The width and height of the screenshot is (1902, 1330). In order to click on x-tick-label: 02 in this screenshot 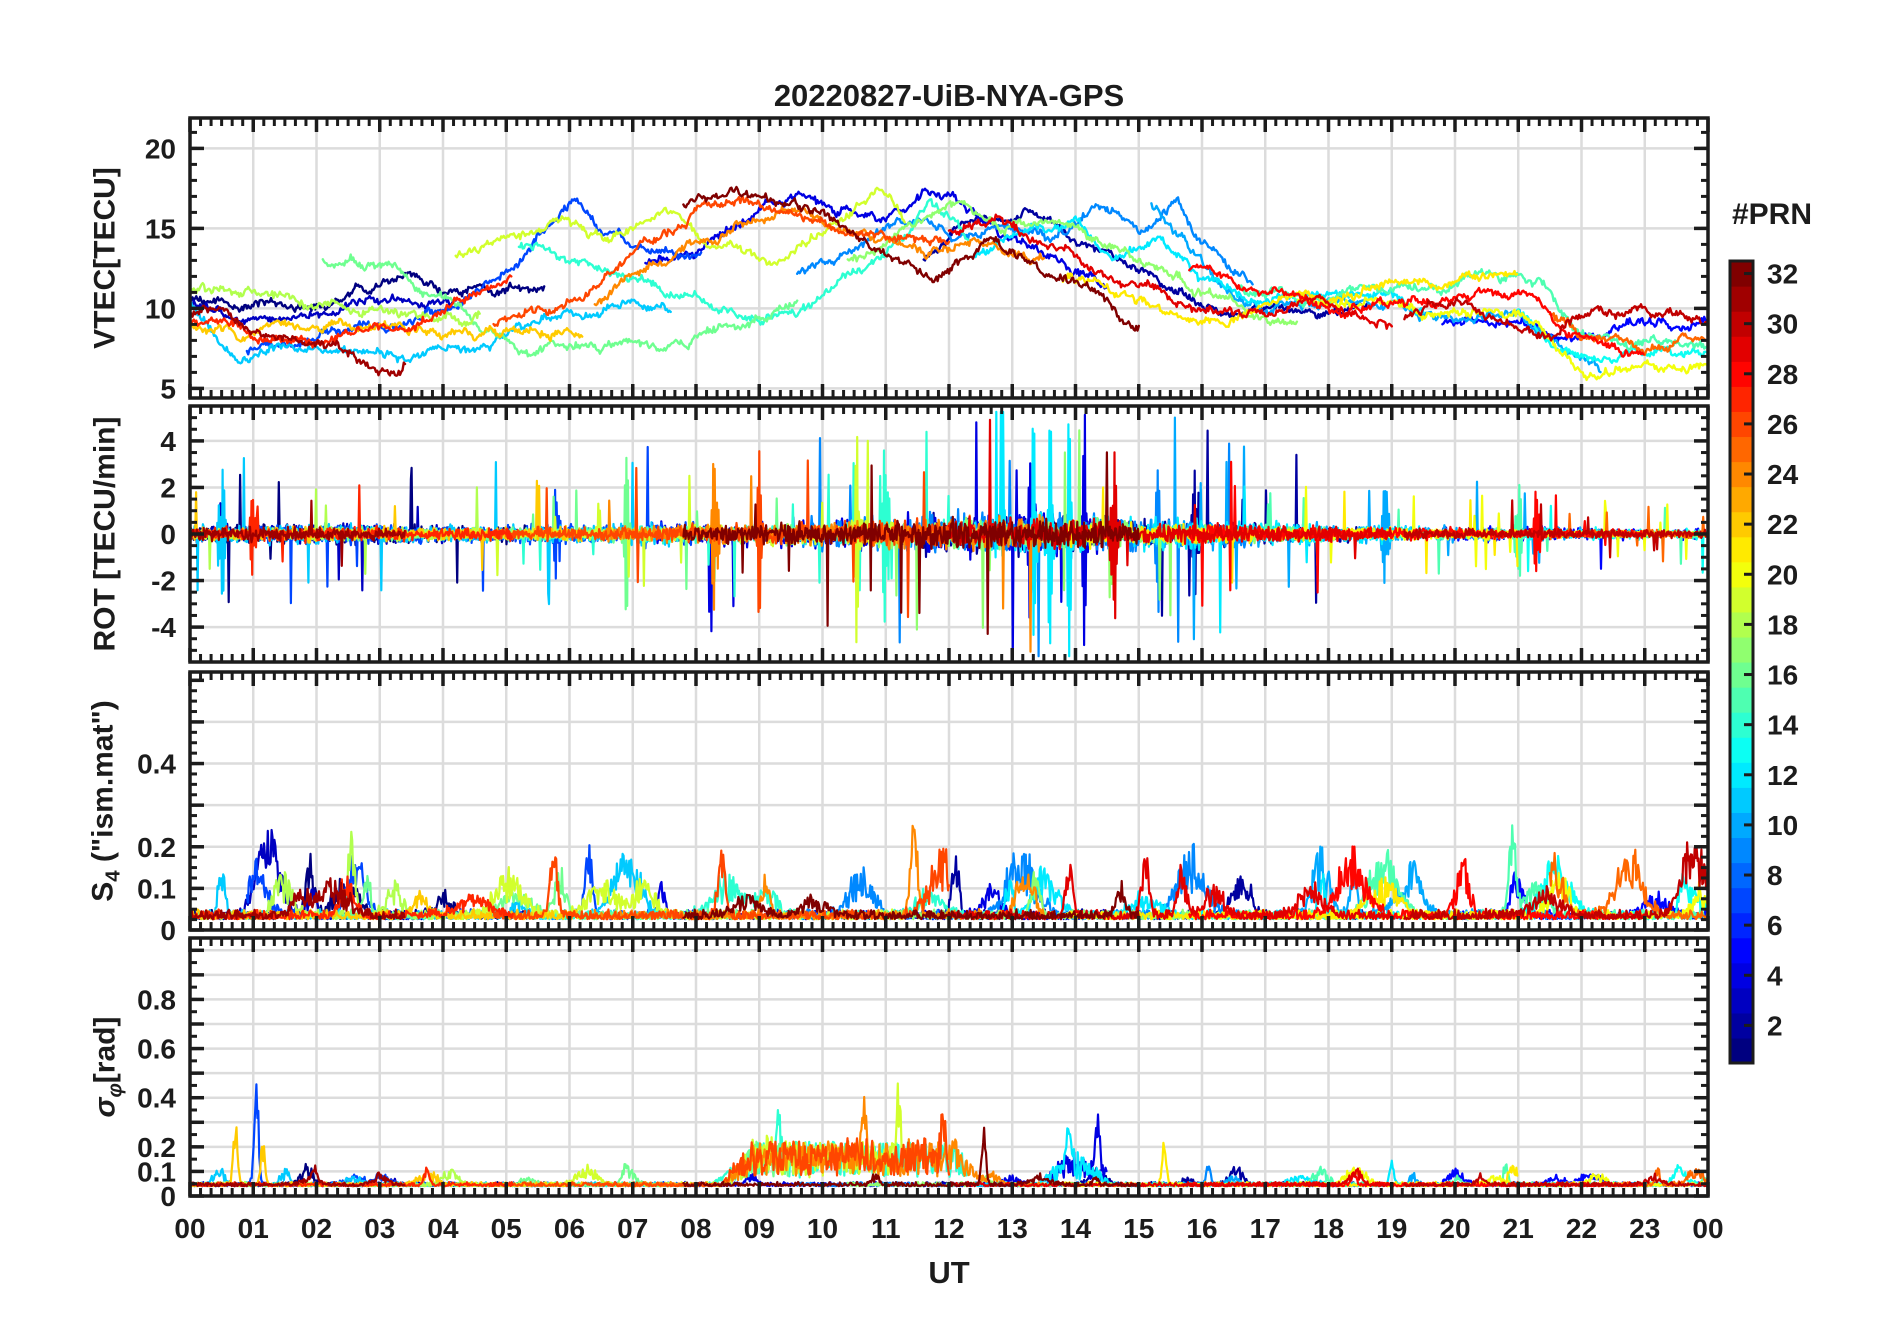, I will do `click(316, 1228)`.